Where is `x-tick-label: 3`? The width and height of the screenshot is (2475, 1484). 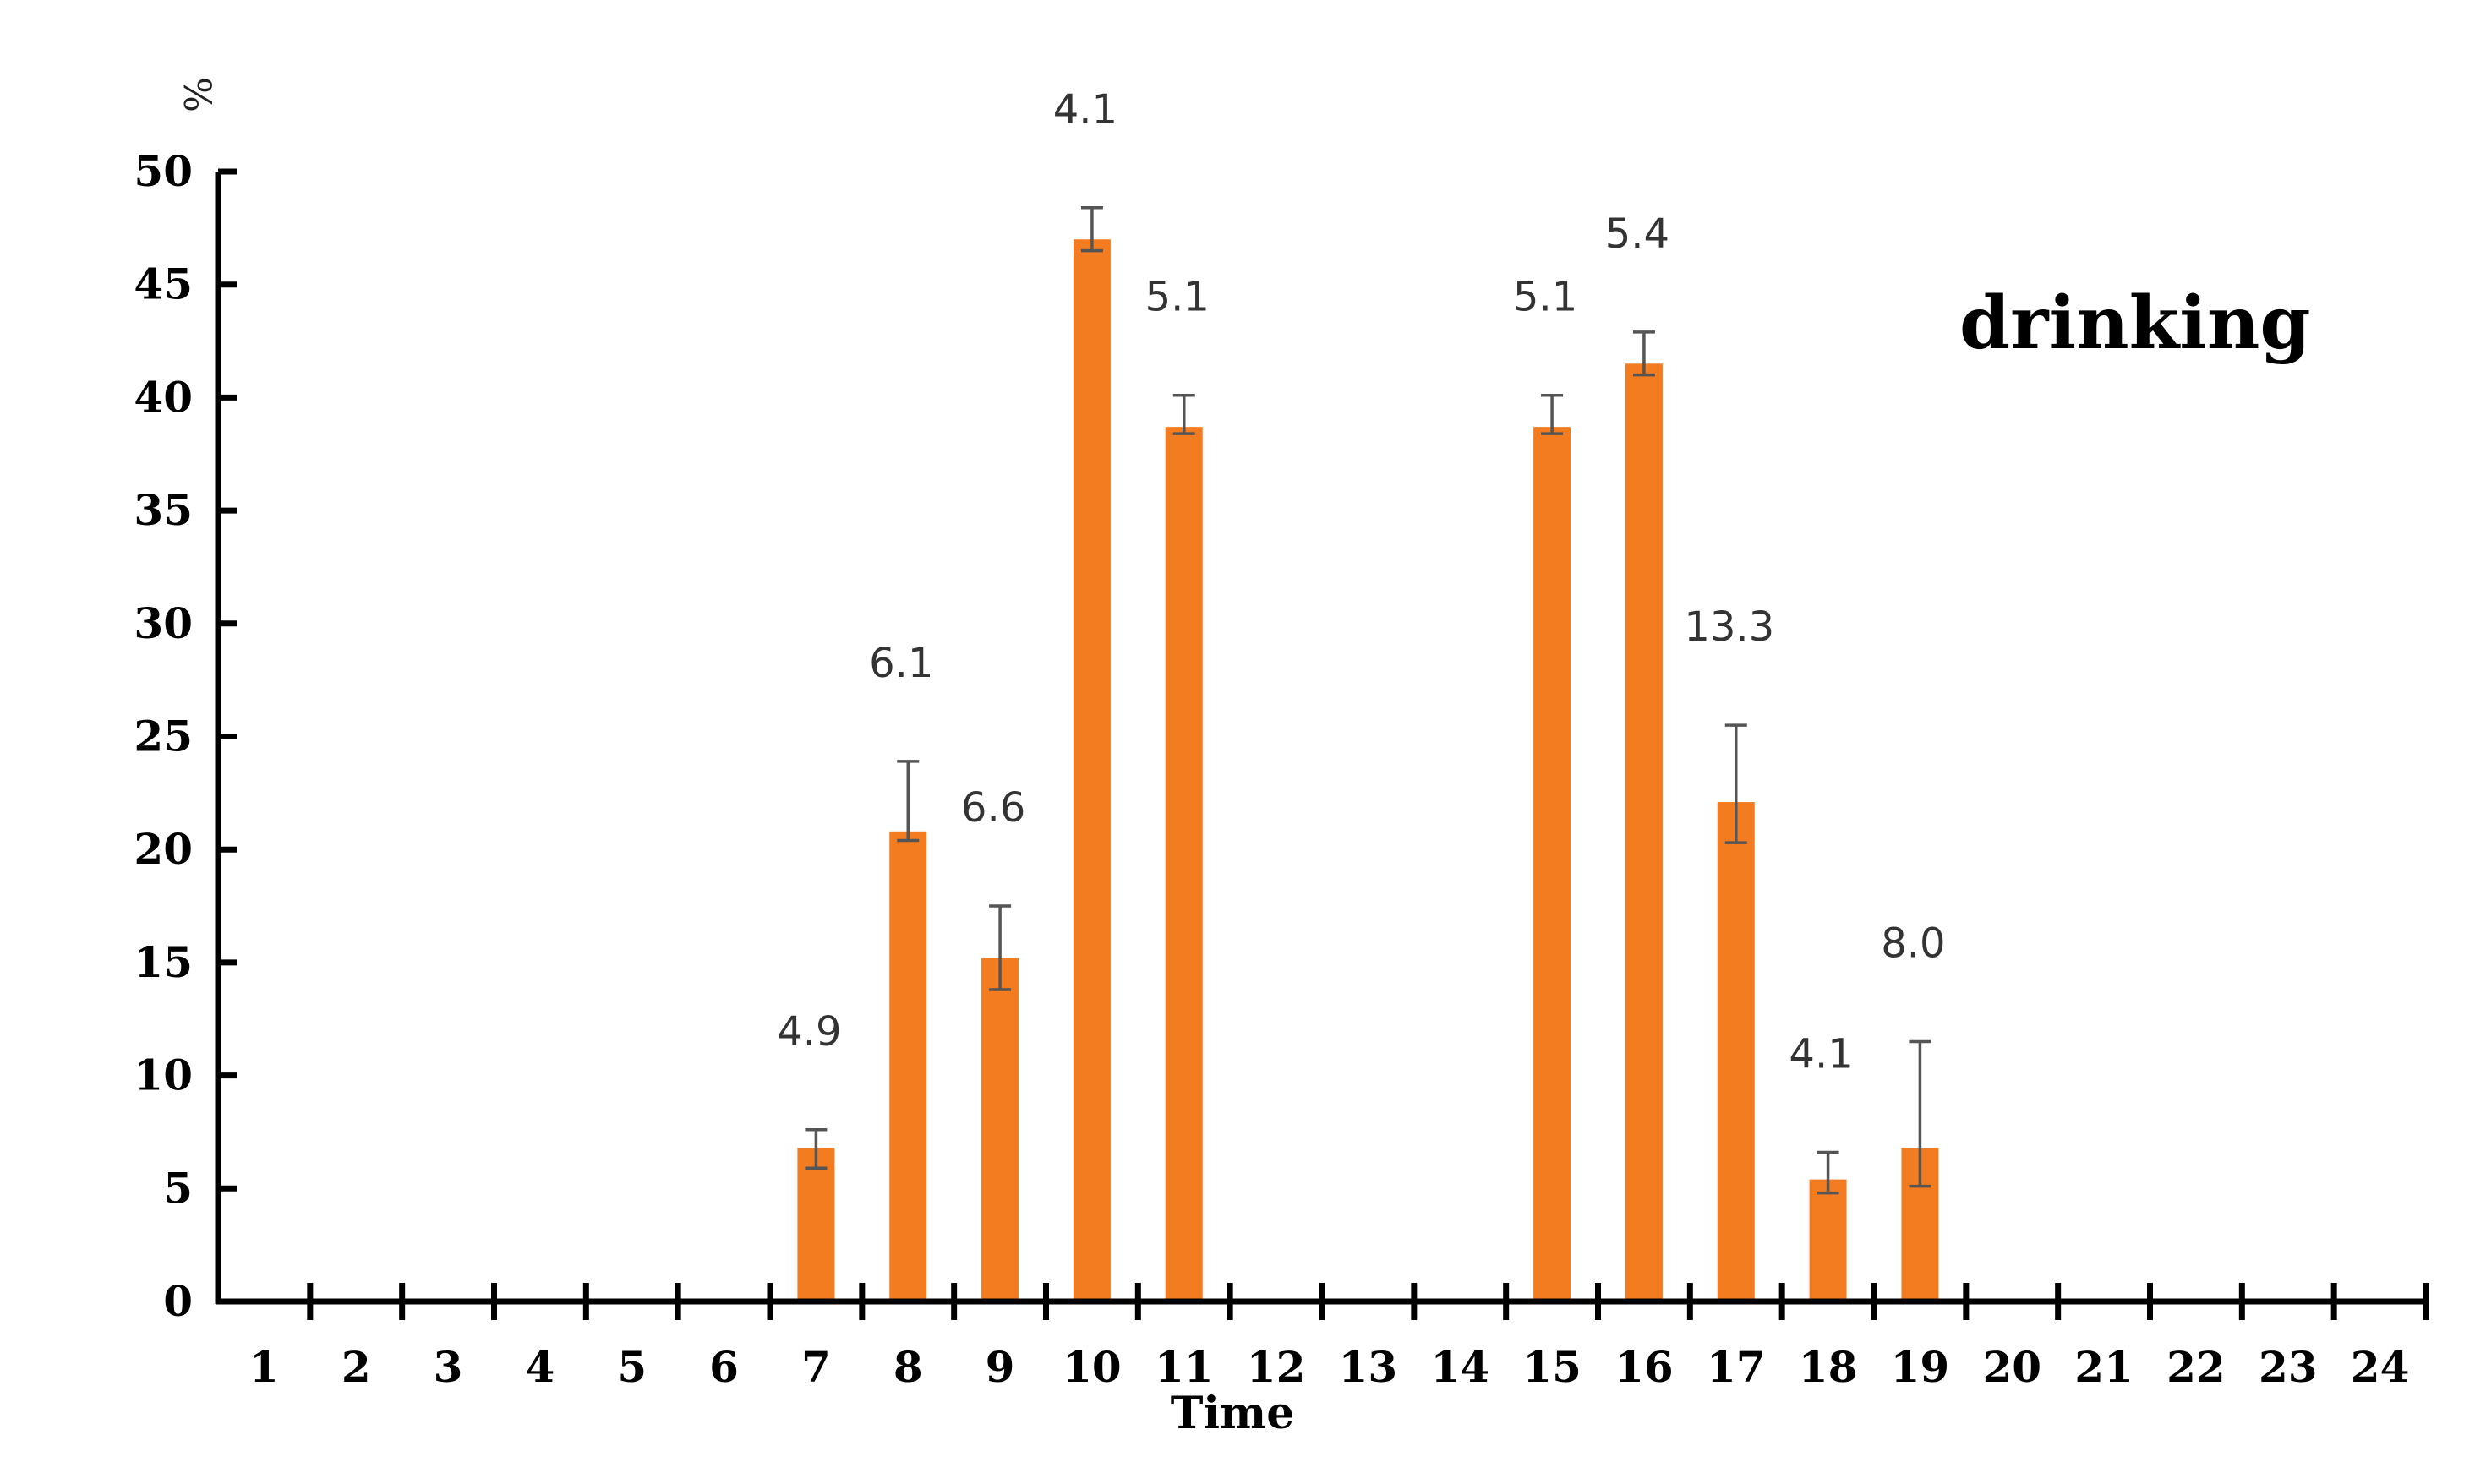 x-tick-label: 3 is located at coordinates (449, 1367).